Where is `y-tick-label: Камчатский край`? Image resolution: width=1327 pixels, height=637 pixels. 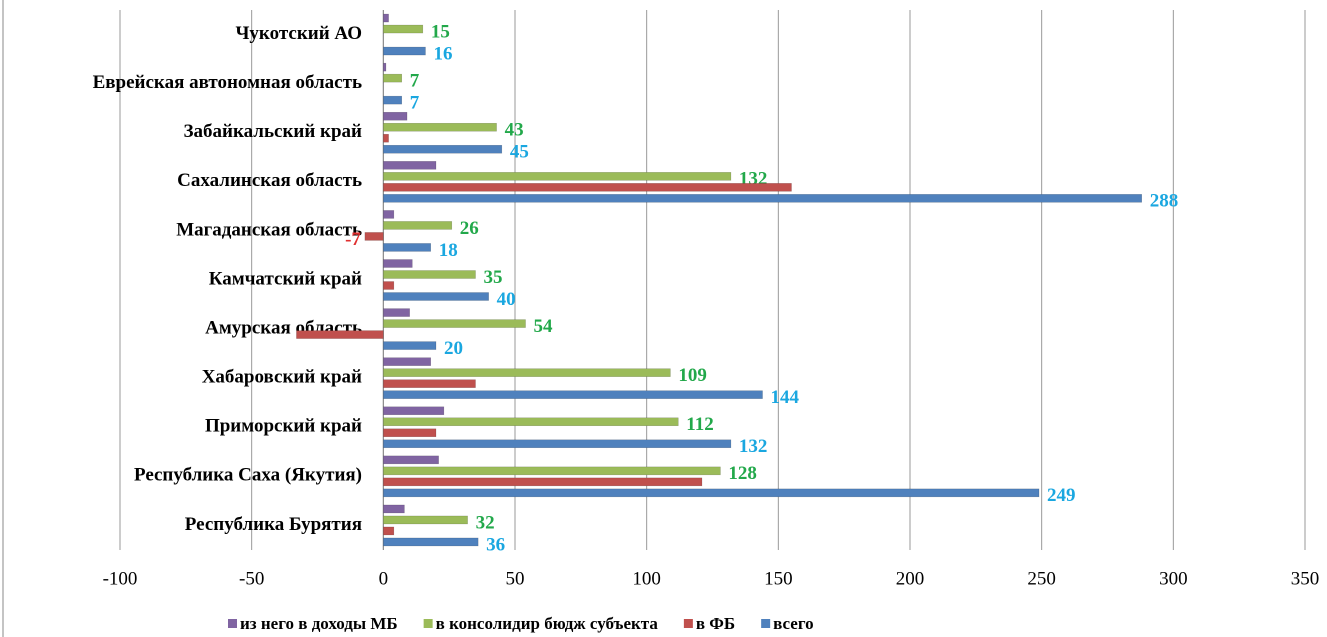 y-tick-label: Камчатский край is located at coordinates (285, 278).